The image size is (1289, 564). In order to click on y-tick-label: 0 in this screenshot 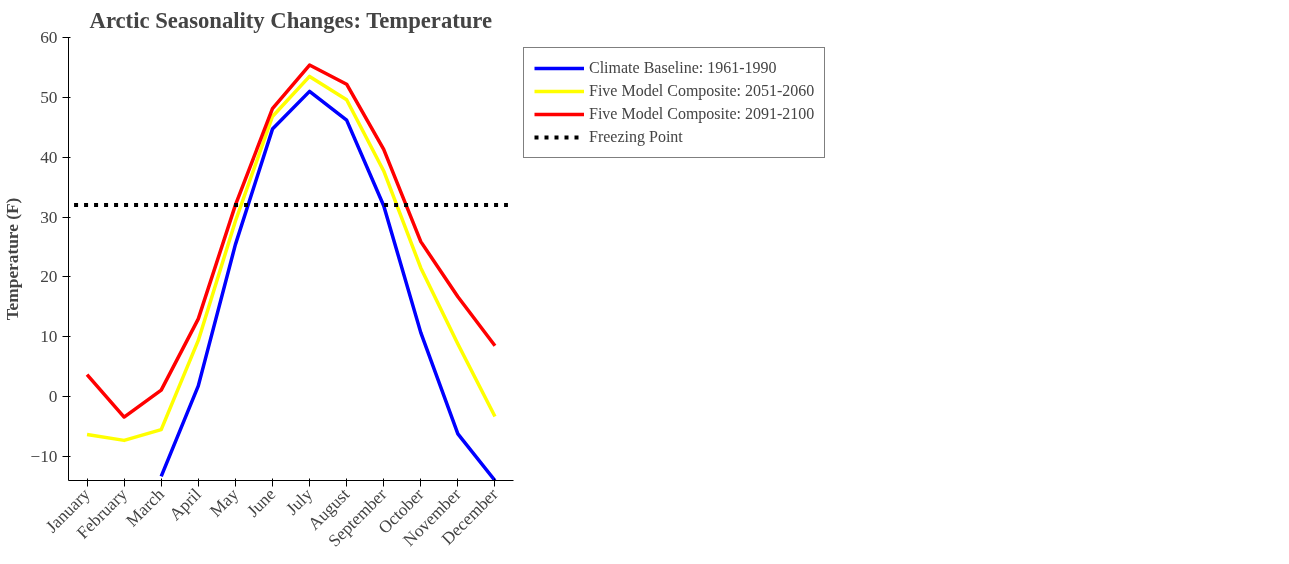, I will do `click(53, 397)`.